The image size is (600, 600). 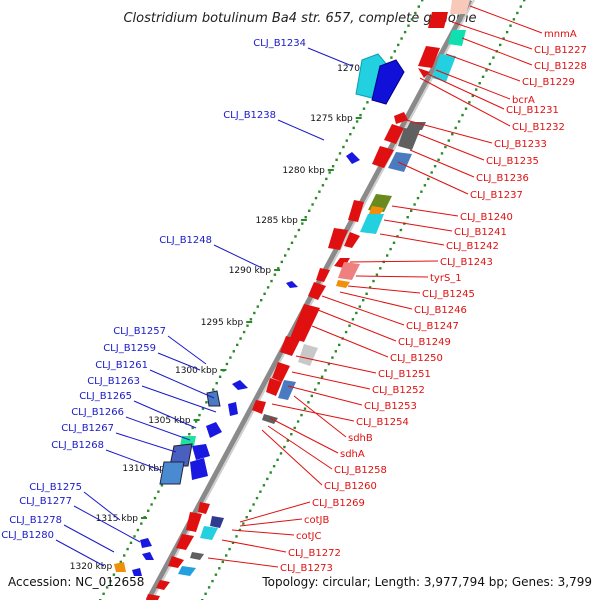 I want to click on gene-CLJ_B1277, so click(x=148, y=556).